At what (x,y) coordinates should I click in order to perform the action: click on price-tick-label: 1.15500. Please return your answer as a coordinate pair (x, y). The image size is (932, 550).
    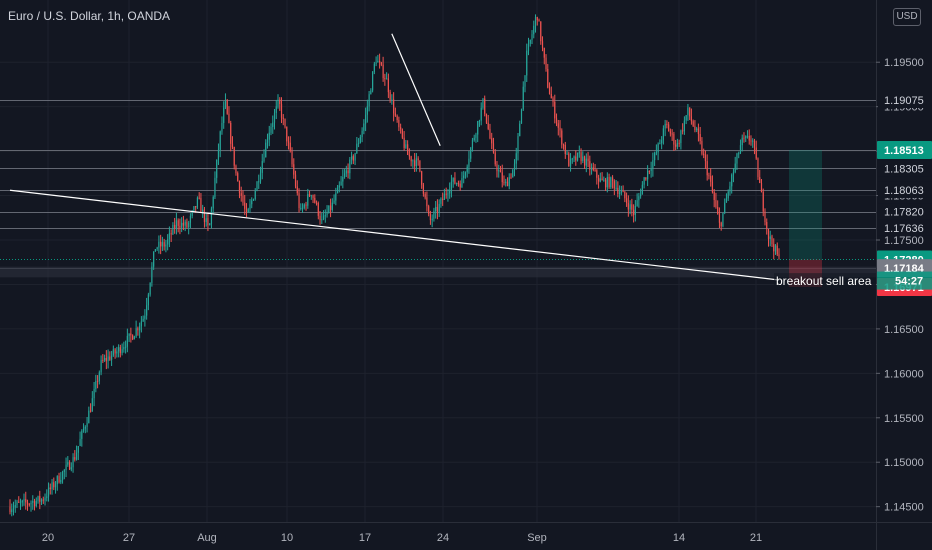
    Looking at the image, I should click on (904, 419).